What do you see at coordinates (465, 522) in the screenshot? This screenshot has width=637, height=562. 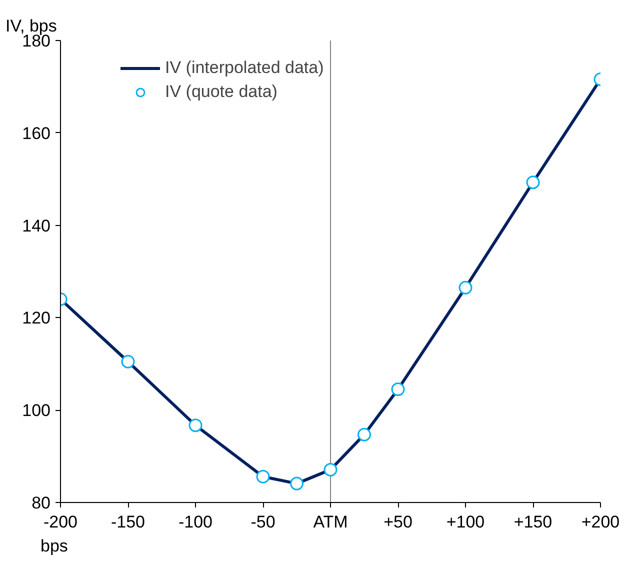 I see `x-tick-label: +100` at bounding box center [465, 522].